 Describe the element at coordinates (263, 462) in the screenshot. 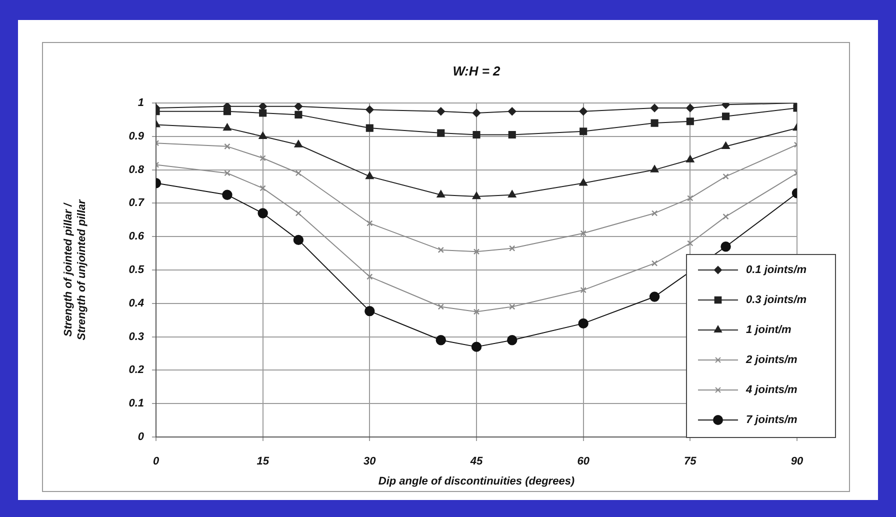

I see `x-tick-label: 15` at that location.